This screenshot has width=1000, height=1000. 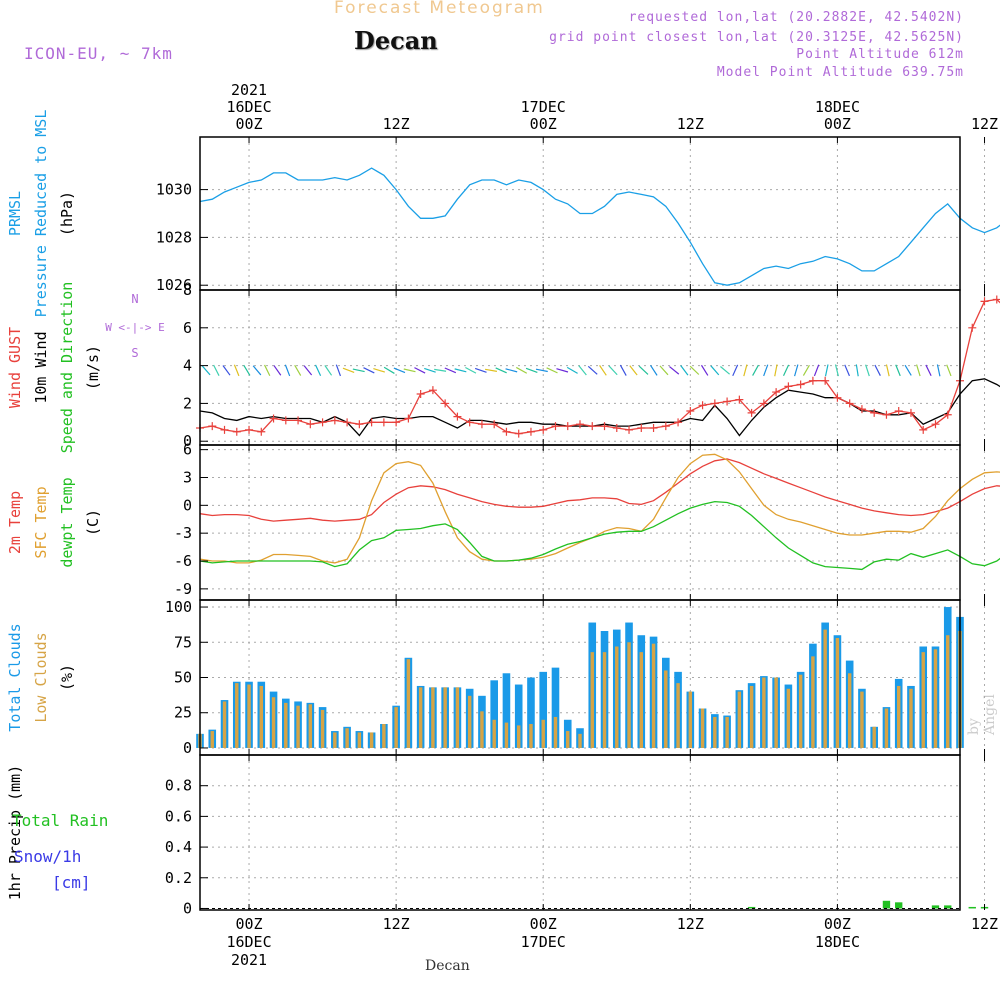 I want to click on 2m-temp-line, so click(x=599, y=490).